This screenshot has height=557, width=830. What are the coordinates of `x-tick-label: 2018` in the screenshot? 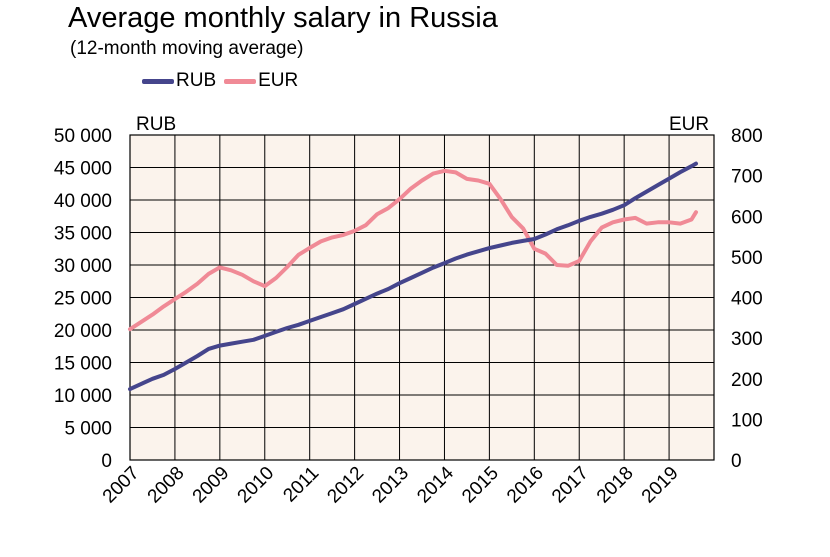 It's located at (615, 485).